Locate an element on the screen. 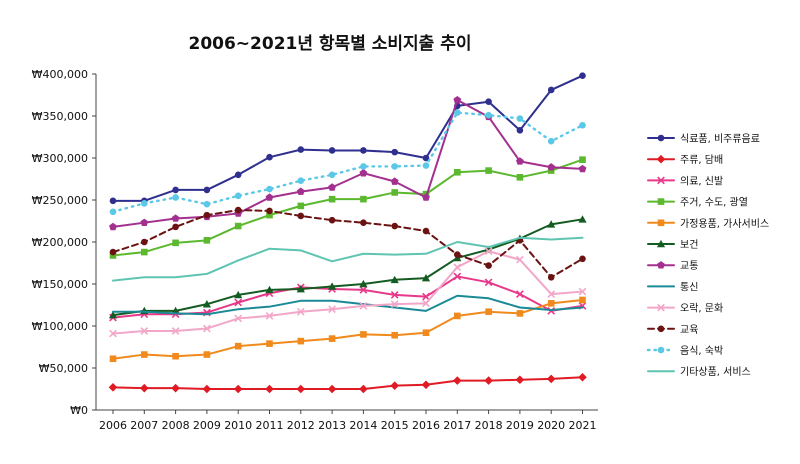 The height and width of the screenshot is (464, 800). y-tick-label: ₩300,000 is located at coordinates (60, 158).